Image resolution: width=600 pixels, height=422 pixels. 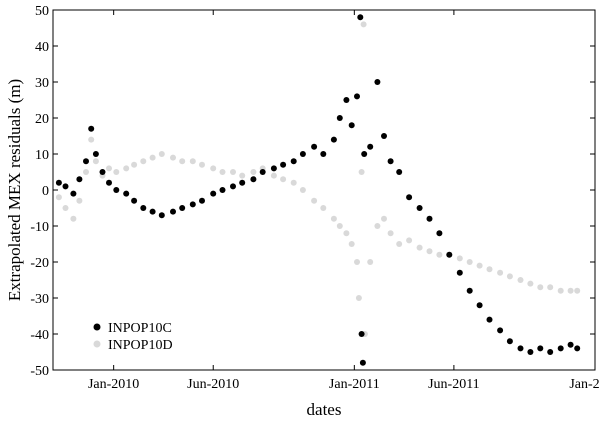 What do you see at coordinates (39, 299) in the screenshot?
I see `y-tick-label: -30` at bounding box center [39, 299].